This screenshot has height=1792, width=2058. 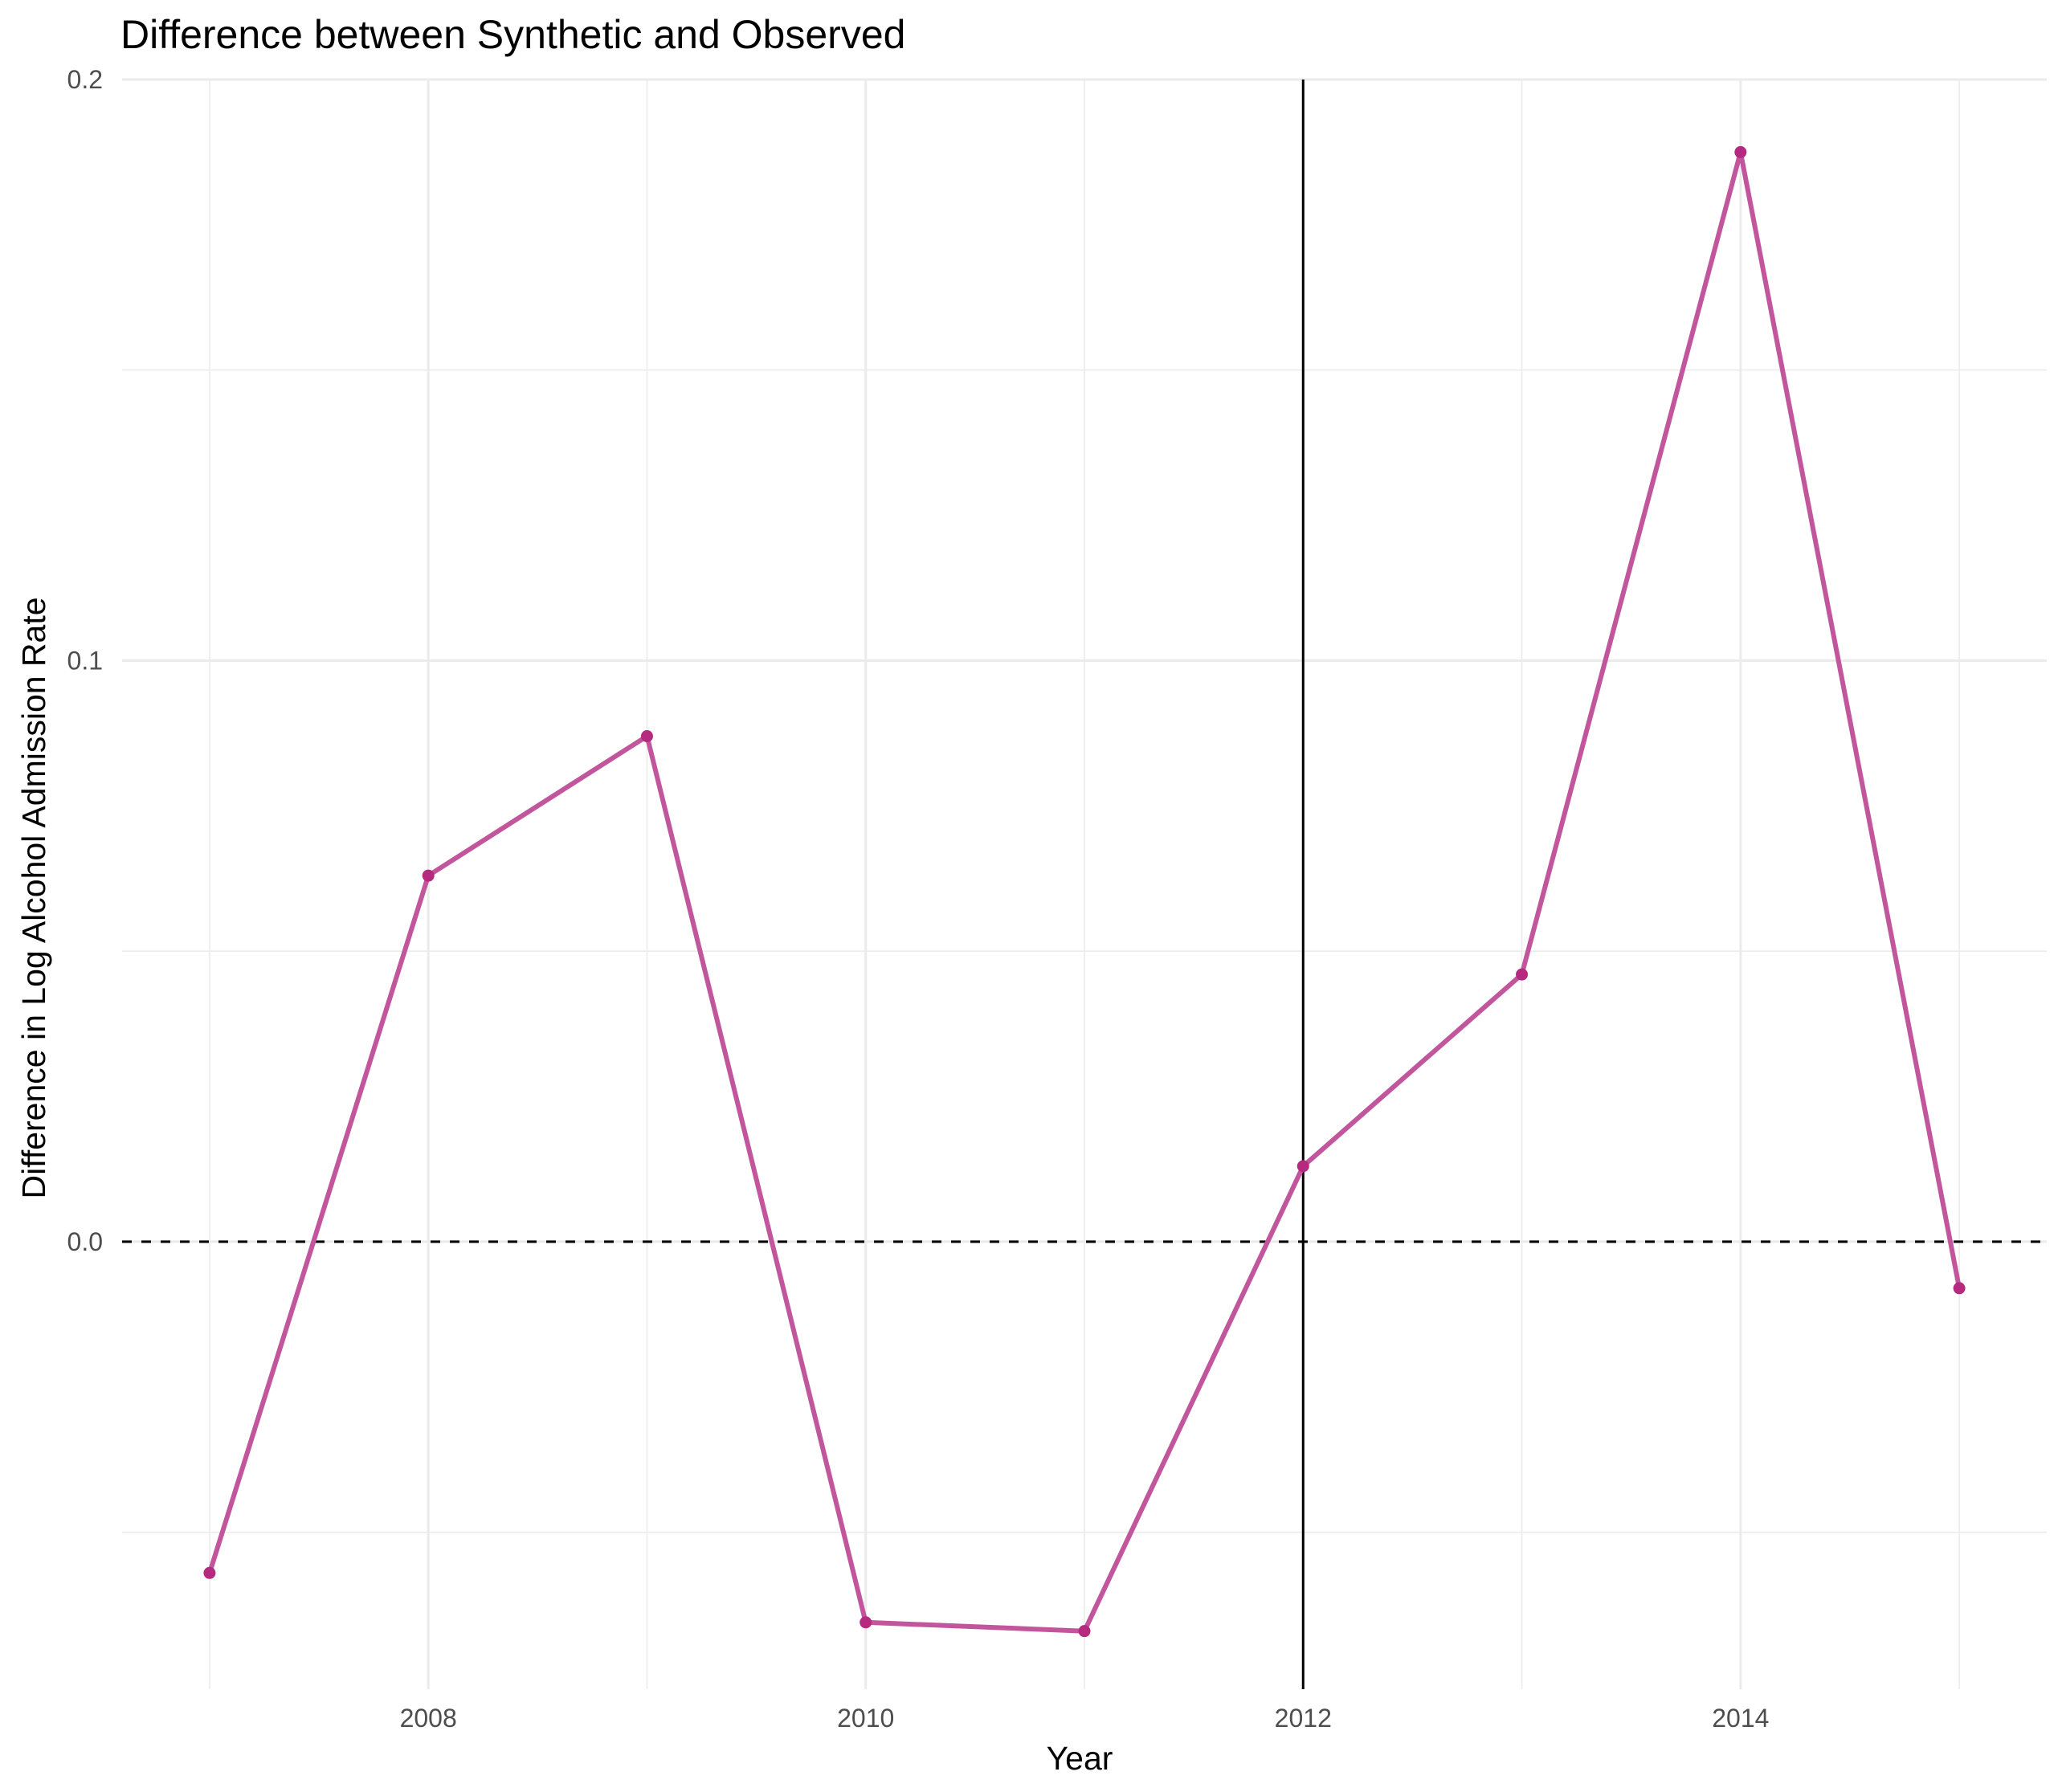 What do you see at coordinates (85, 1241) in the screenshot?
I see `y-tick-label: 0.0` at bounding box center [85, 1241].